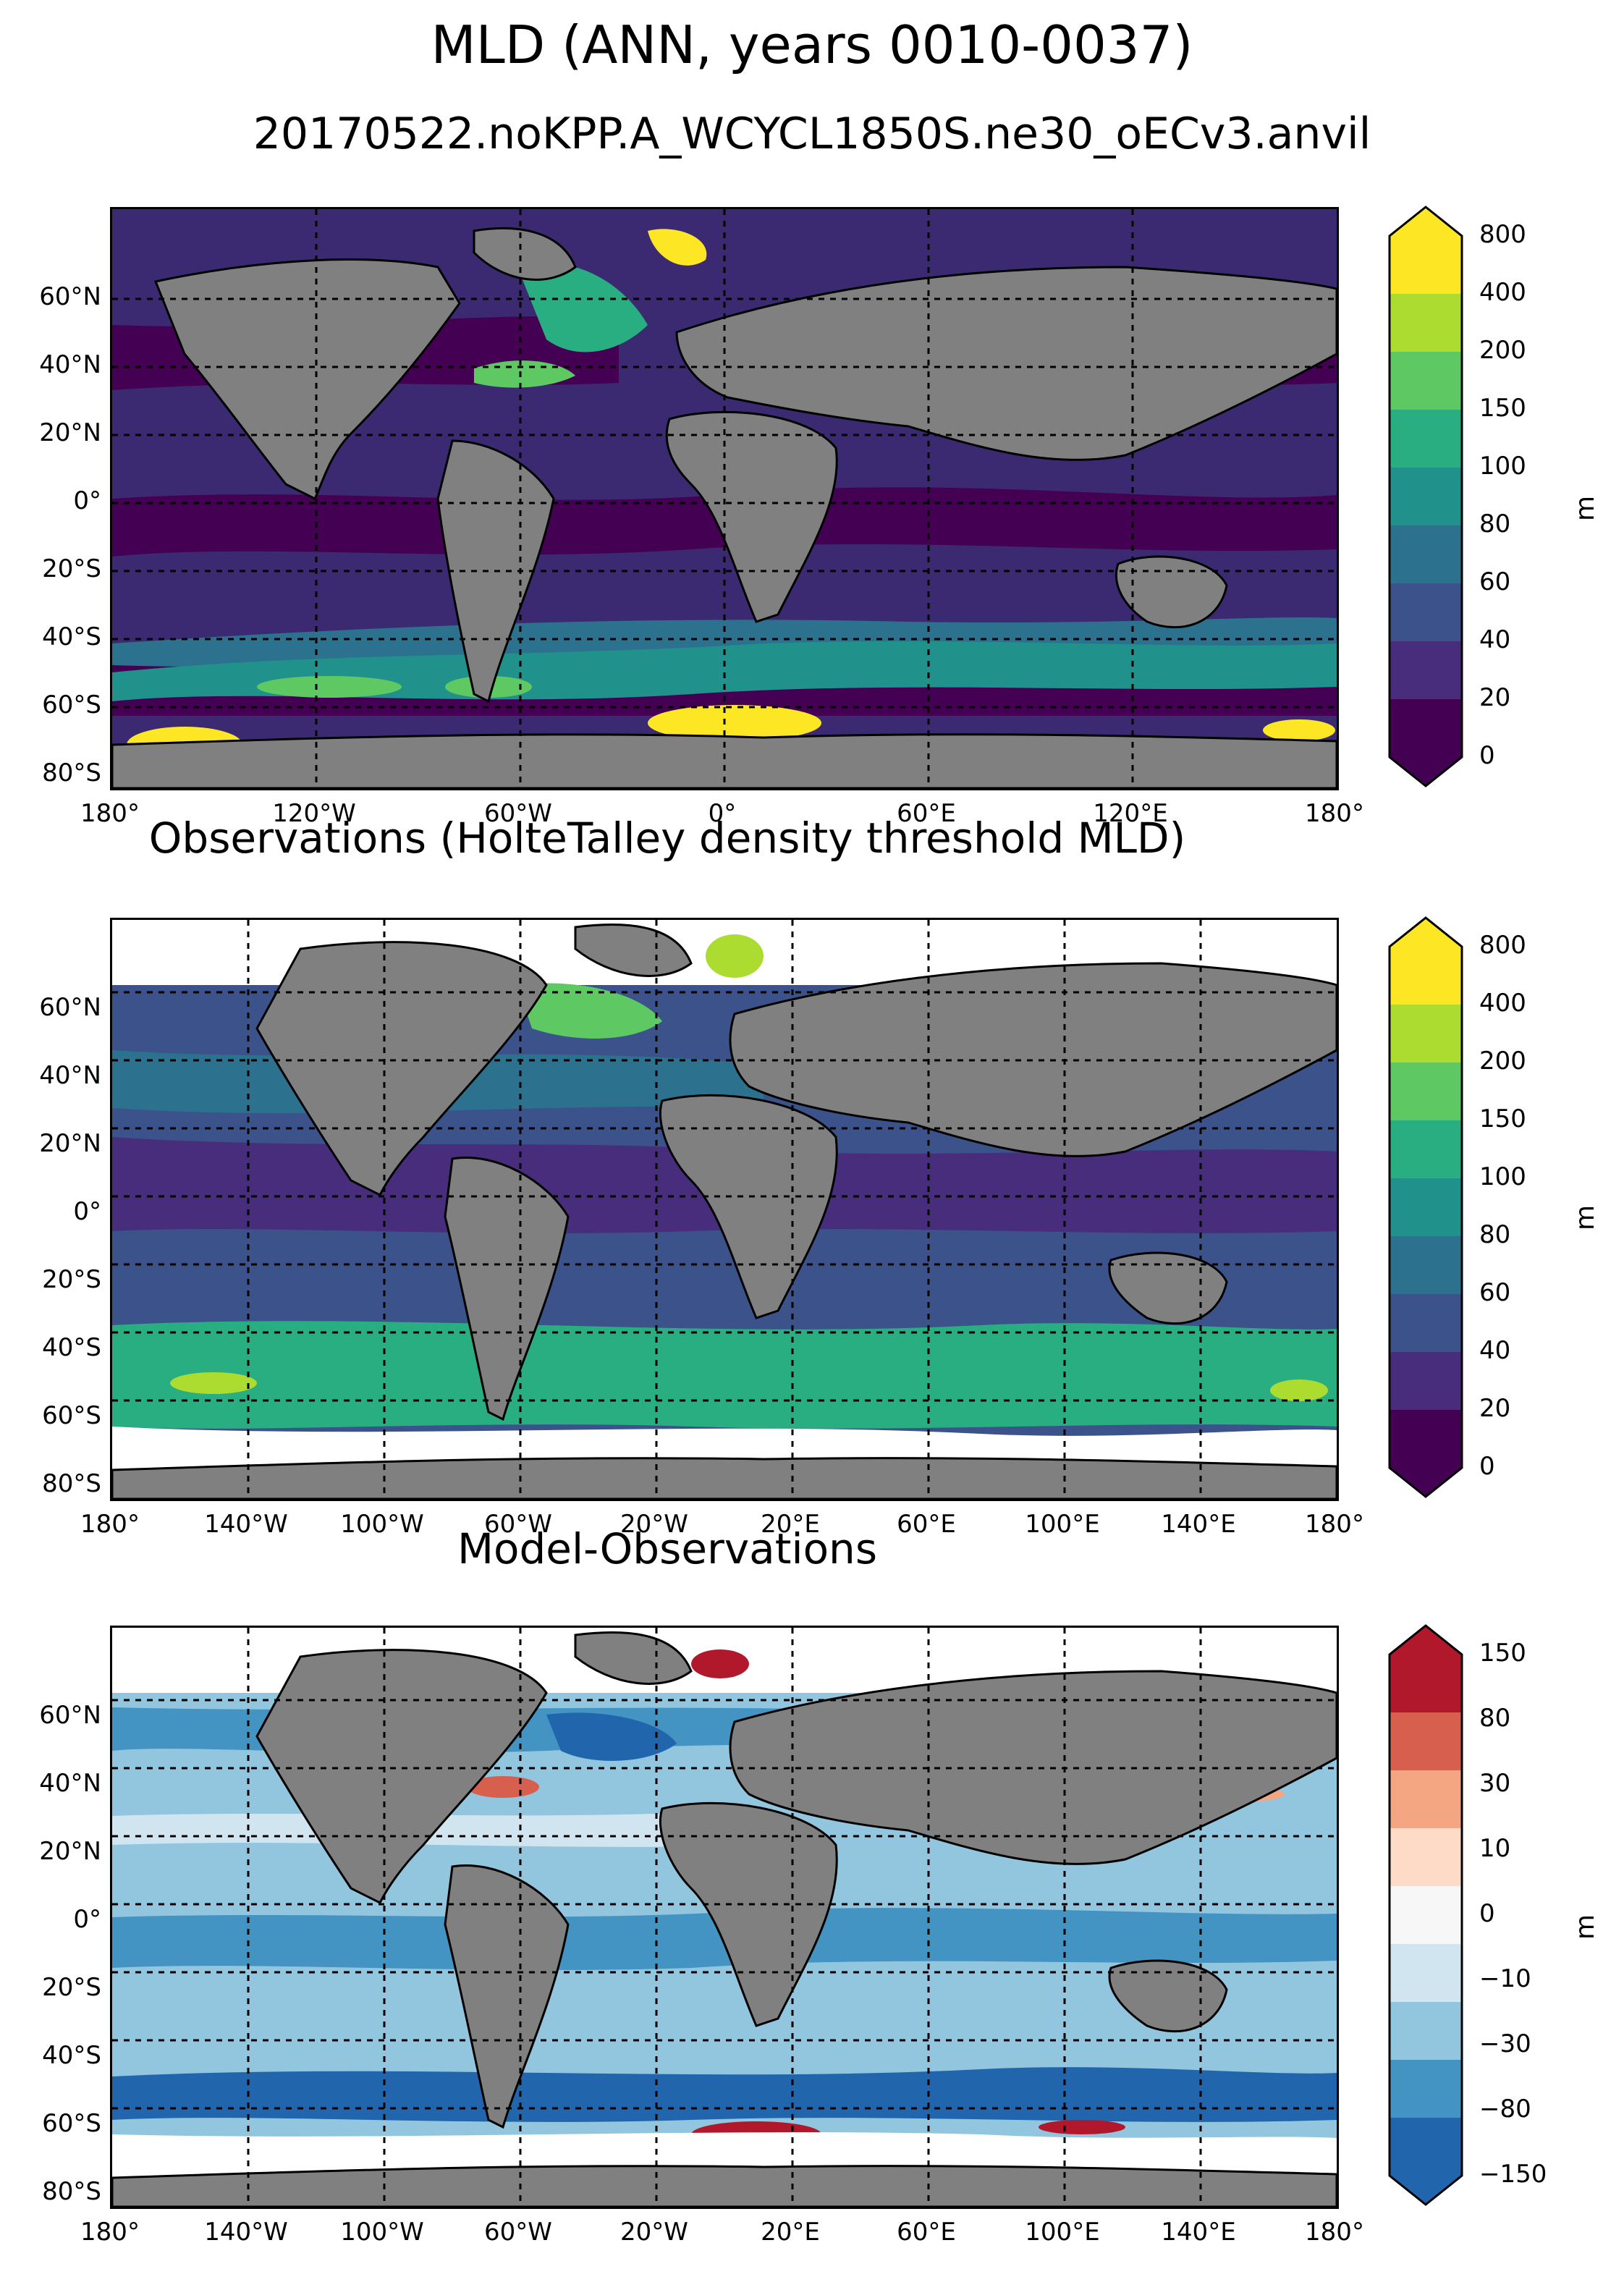 This screenshot has height=2269, width=1624. I want to click on colorbar, so click(1425, 496).